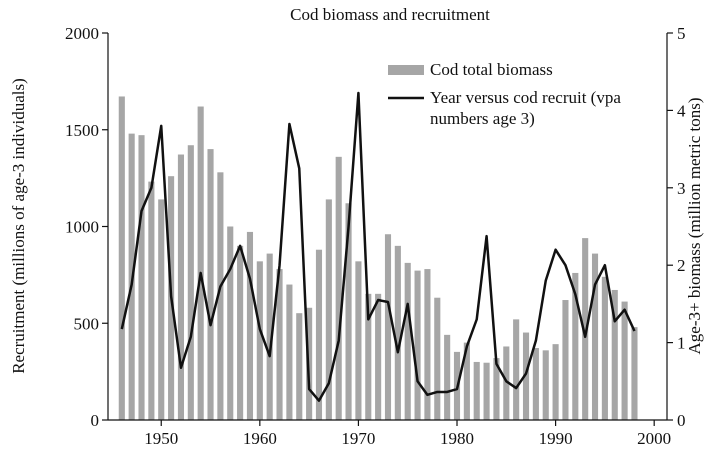 The image size is (713, 455). What do you see at coordinates (556, 438) in the screenshot?
I see `x-tick-label: 1990` at bounding box center [556, 438].